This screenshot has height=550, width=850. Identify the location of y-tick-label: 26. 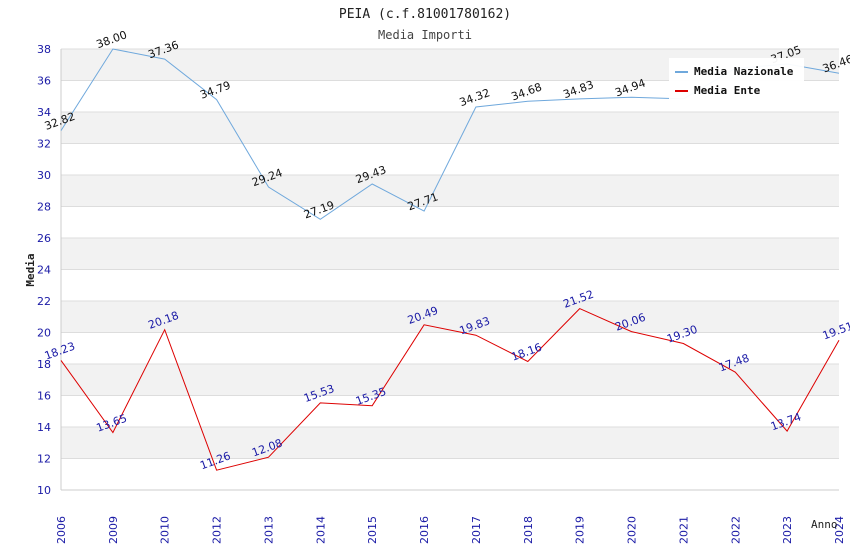
(44, 238).